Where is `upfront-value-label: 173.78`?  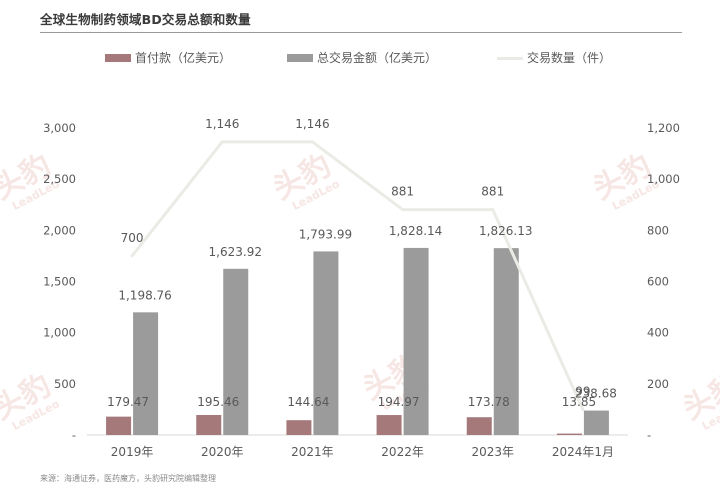
upfront-value-label: 173.78 is located at coordinates (489, 402).